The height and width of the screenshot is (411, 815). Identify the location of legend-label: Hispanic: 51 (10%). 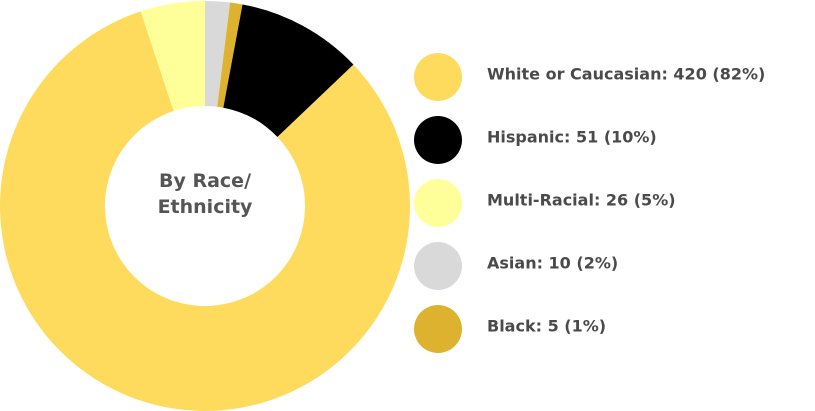
(572, 137).